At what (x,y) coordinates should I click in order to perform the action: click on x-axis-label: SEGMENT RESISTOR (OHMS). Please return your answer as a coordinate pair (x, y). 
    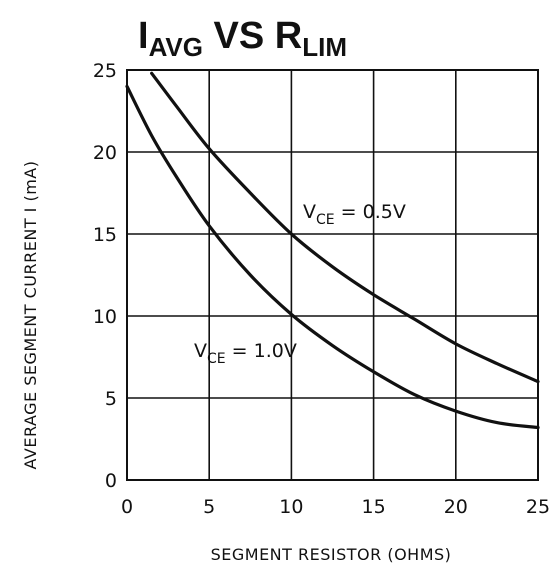
    Looking at the image, I should click on (331, 554).